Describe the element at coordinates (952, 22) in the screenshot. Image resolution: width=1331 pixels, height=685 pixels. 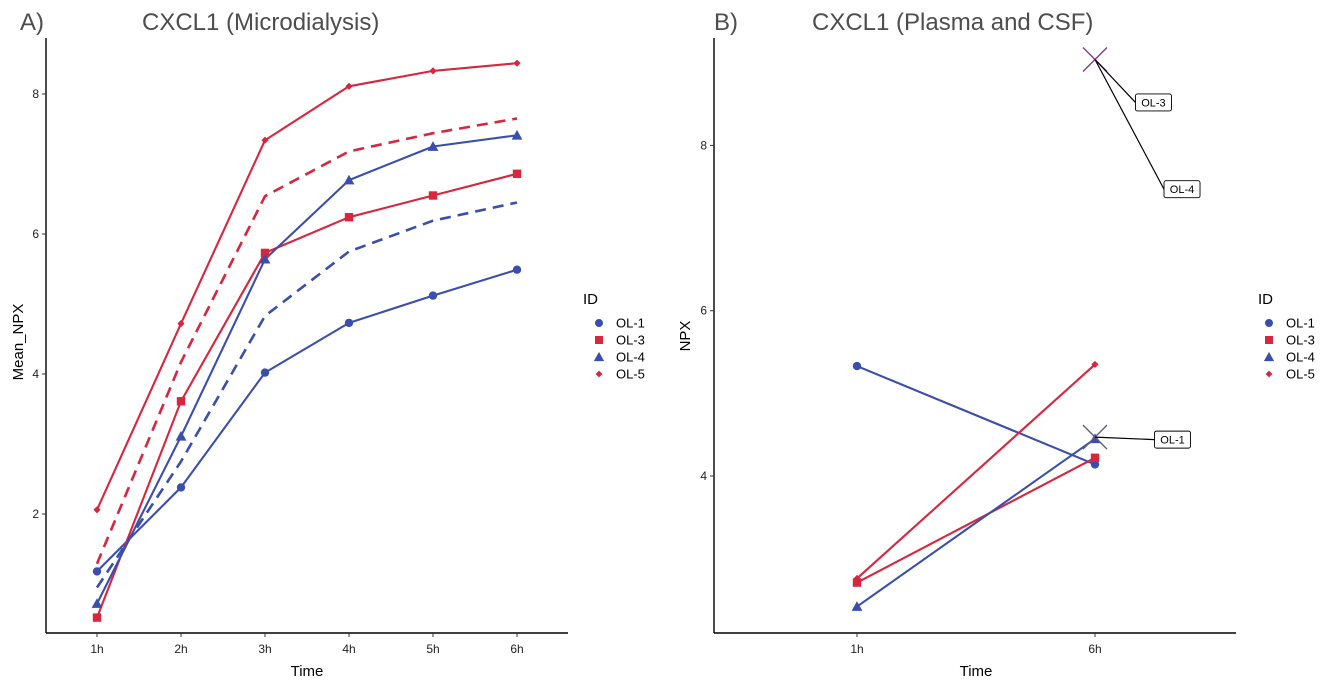
I see `panel-b-title: CXCL1 (Plasma and CSF)` at that location.